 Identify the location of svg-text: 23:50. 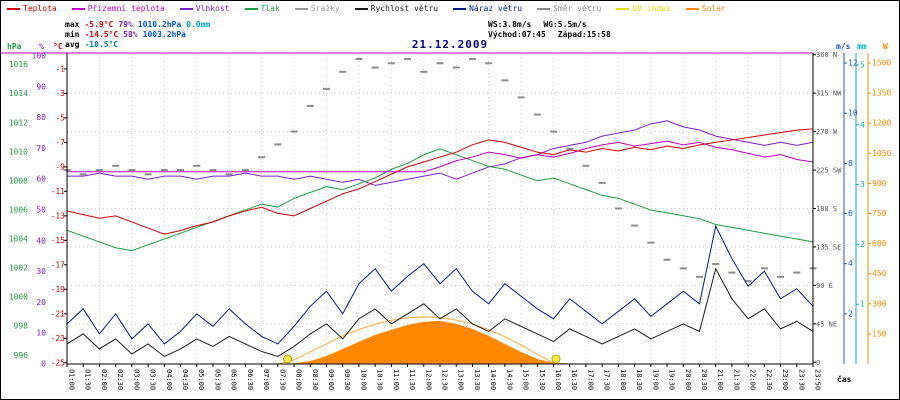
(818, 379).